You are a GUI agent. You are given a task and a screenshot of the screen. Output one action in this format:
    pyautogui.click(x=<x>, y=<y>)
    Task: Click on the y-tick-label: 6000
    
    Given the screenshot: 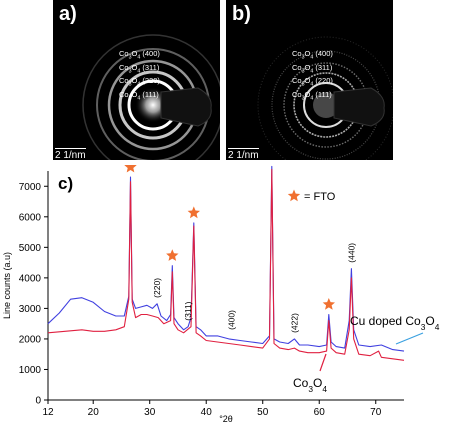 What is the action you would take?
    pyautogui.click(x=30, y=217)
    